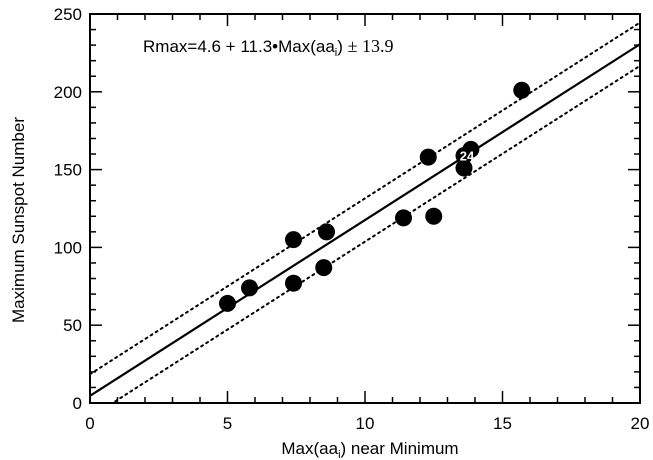  What do you see at coordinates (342, 46) in the screenshot?
I see `equation-part3: )` at bounding box center [342, 46].